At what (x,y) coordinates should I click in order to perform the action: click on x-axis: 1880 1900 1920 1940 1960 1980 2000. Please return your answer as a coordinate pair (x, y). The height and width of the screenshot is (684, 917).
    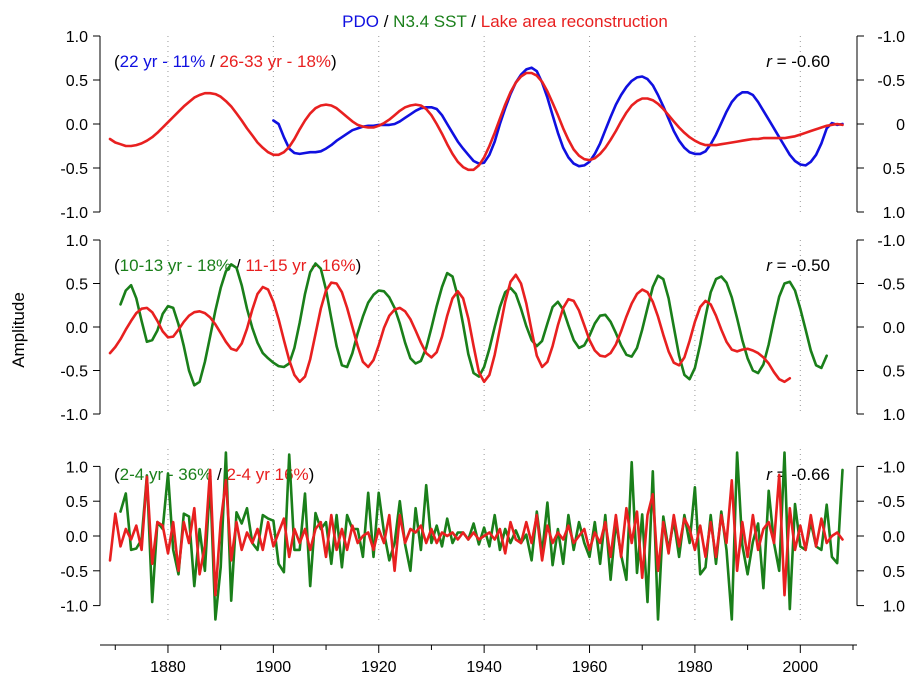
    Looking at the image, I should click on (478, 660).